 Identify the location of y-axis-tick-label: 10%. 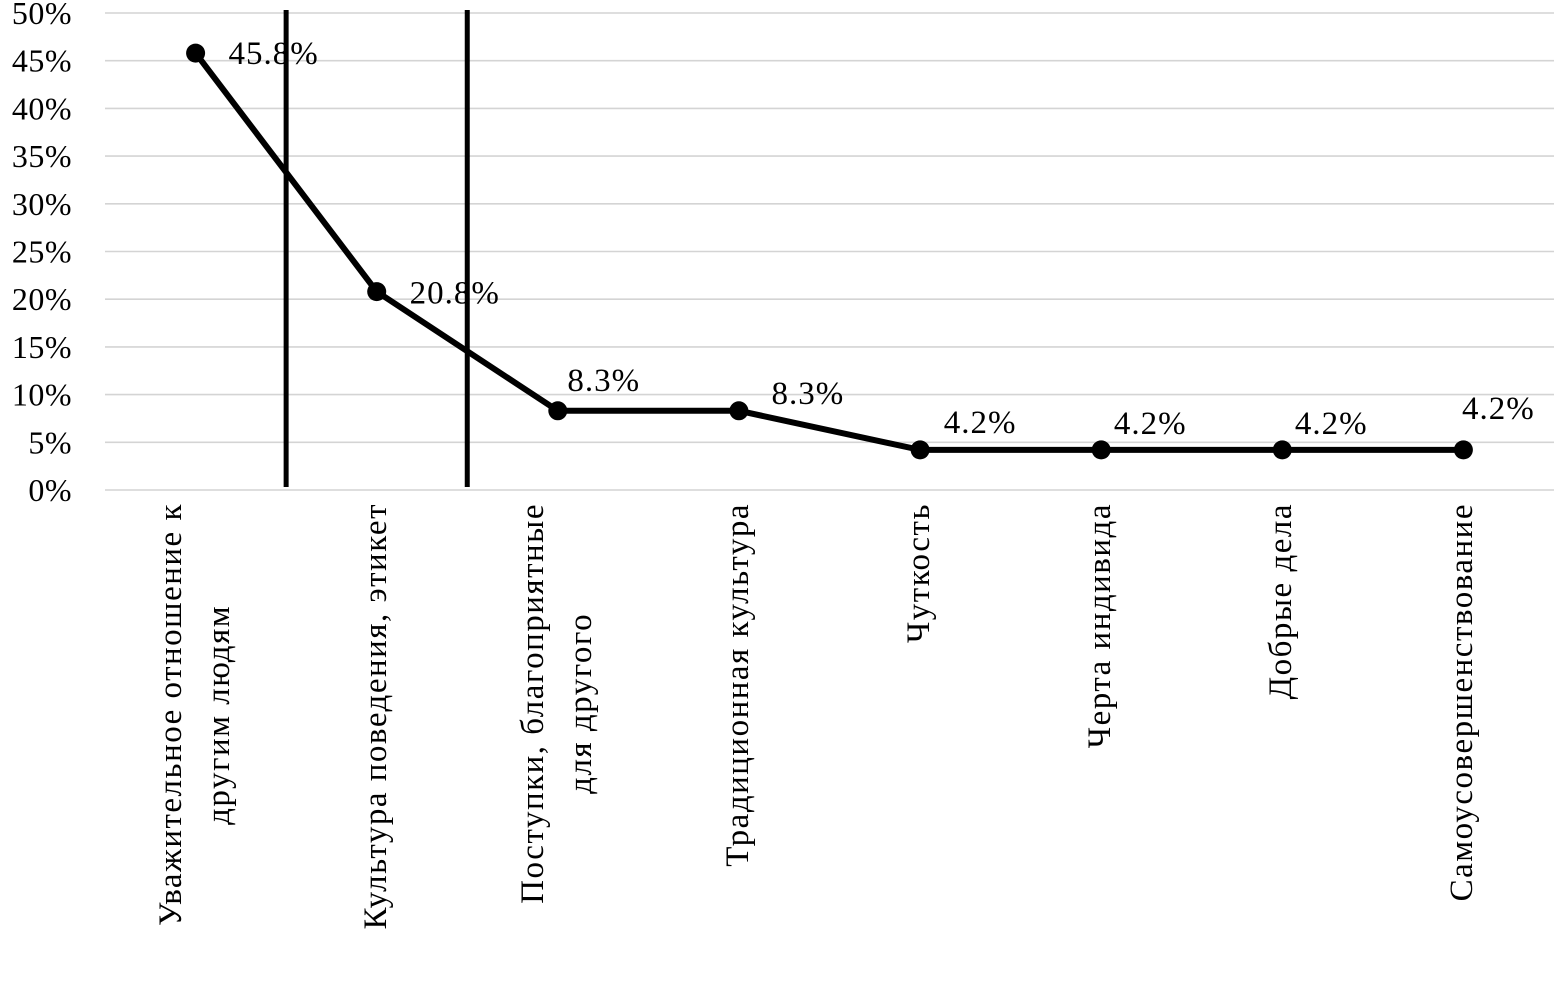
(42, 395).